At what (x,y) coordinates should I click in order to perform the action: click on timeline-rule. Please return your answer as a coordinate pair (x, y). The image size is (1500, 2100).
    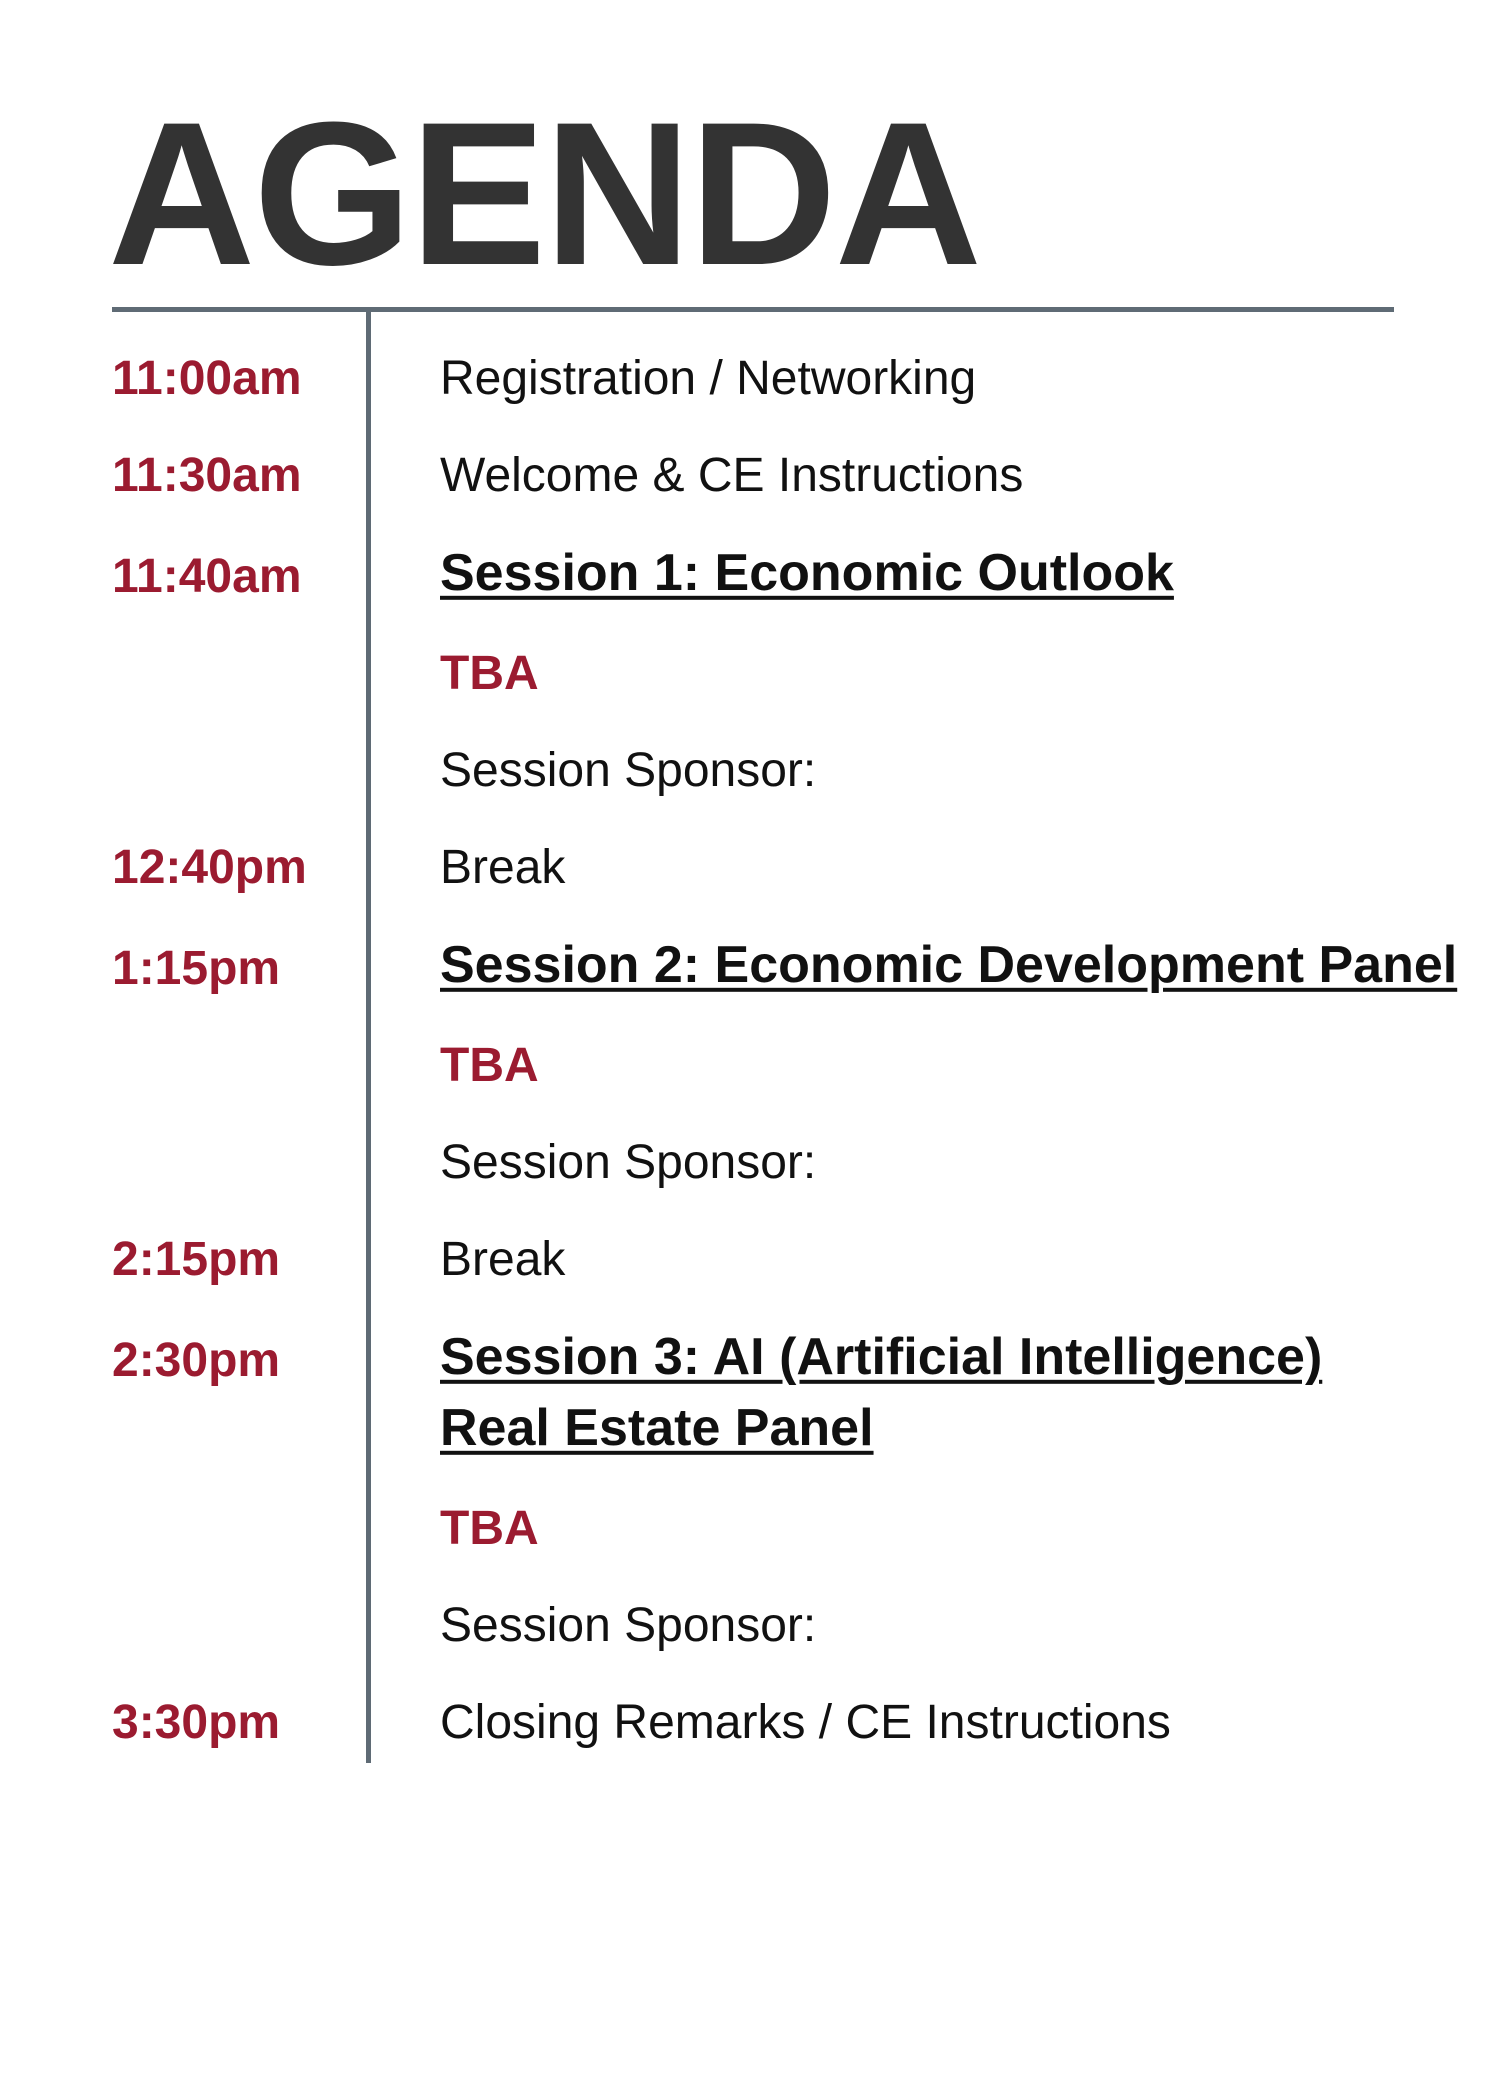
    Looking at the image, I should click on (368, 1036).